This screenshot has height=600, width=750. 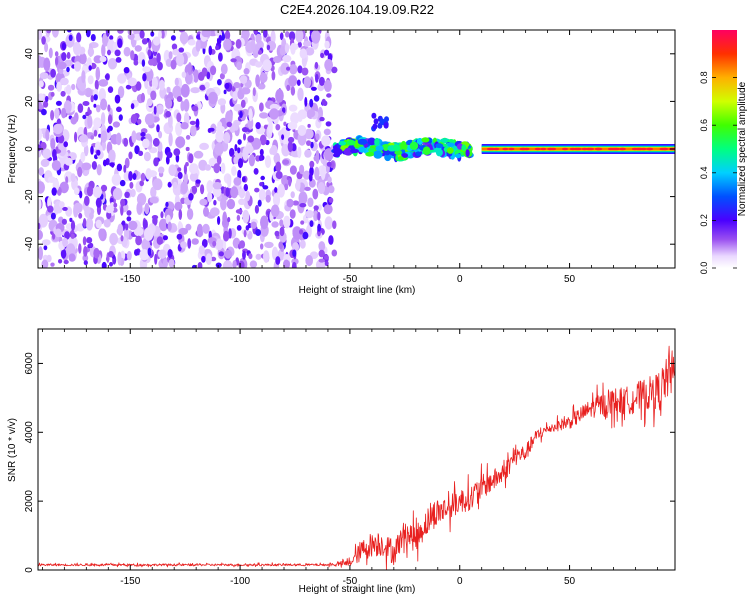 What do you see at coordinates (130, 279) in the screenshot?
I see `spectrogram-xtick-label: -150` at bounding box center [130, 279].